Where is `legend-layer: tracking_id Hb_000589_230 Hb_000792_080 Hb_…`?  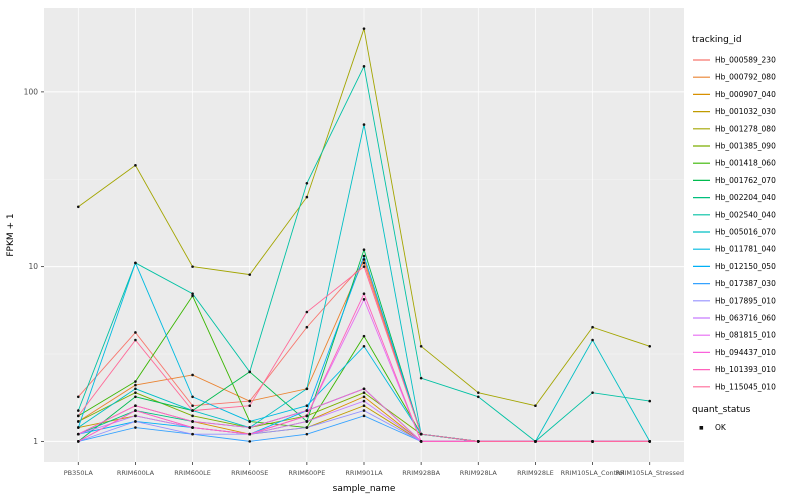
legend-layer: tracking_id Hb_000589_230 Hb_000792_080 Hb_… is located at coordinates (734, 233).